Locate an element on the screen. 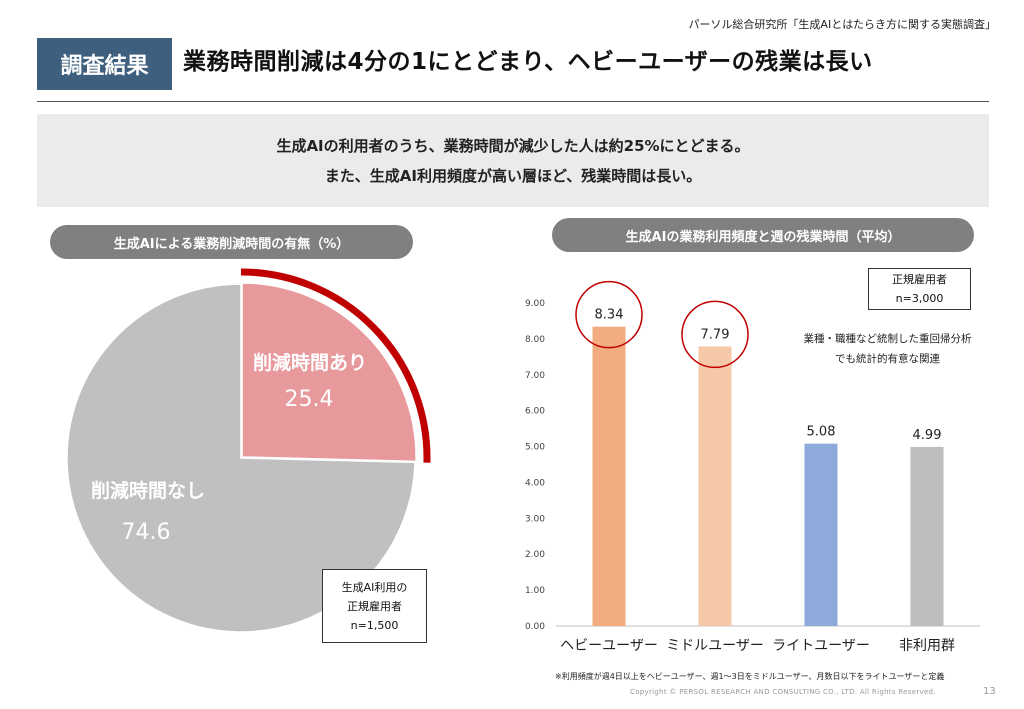  pie-value-1: 25.4 is located at coordinates (309, 399).